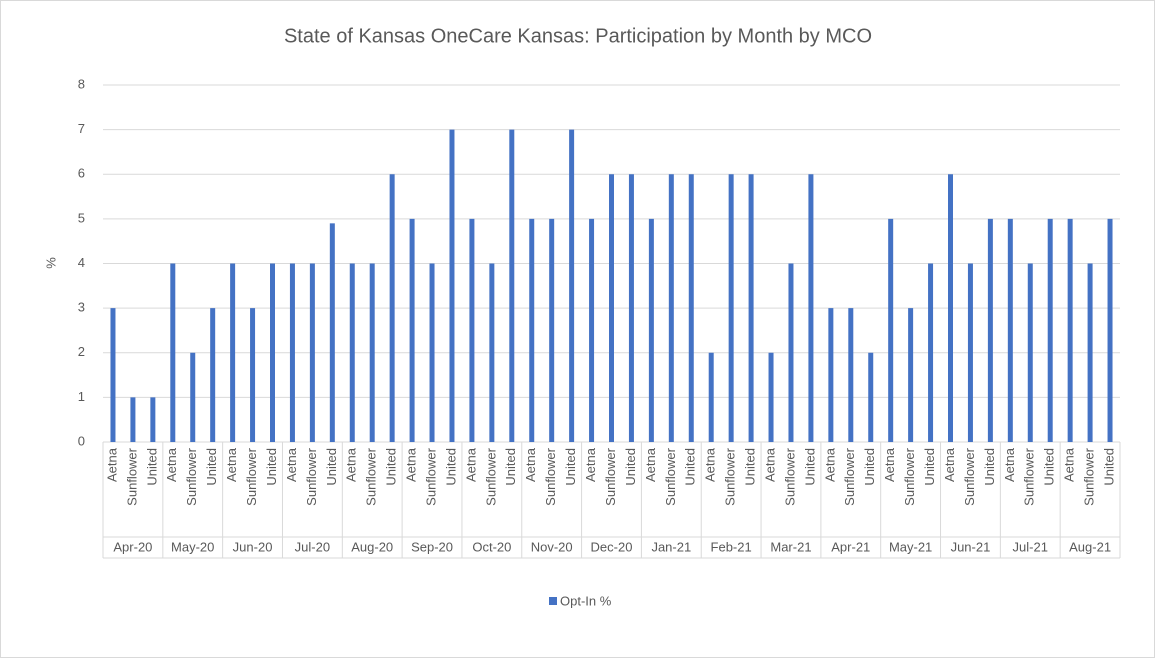 The width and height of the screenshot is (1155, 658). Describe the element at coordinates (432, 546) in the screenshot. I see `month-label: Sep-20` at that location.